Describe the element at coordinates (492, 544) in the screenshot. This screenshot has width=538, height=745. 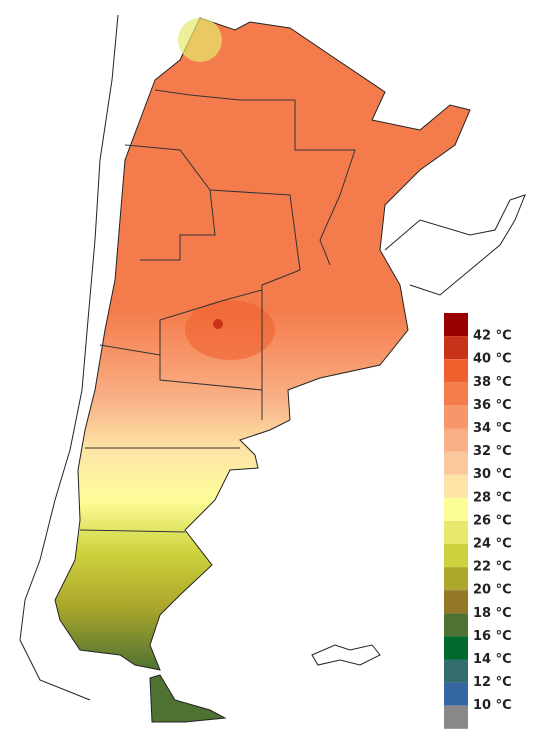
I see `legend-label: 24 °C` at that location.